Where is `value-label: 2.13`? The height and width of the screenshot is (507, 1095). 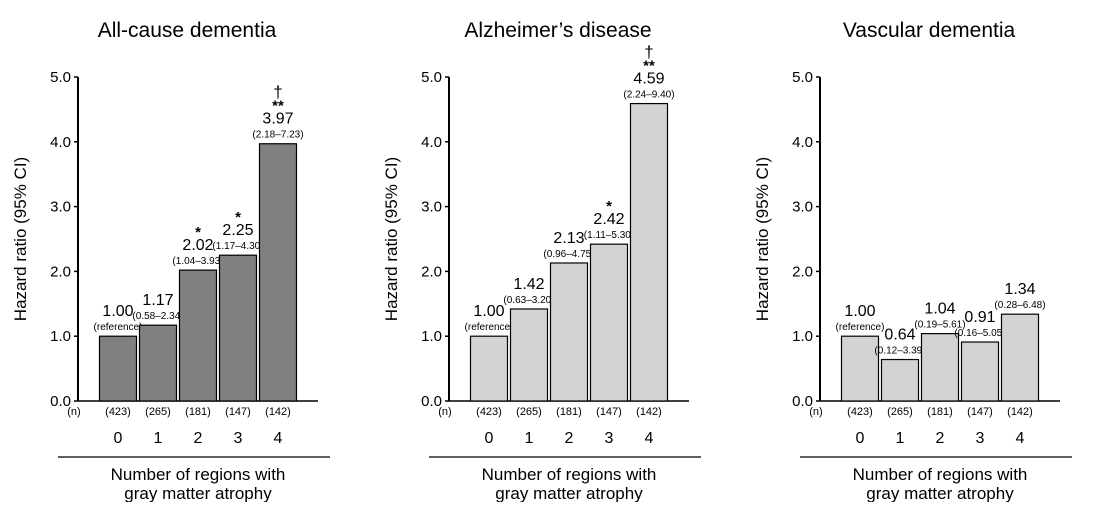
value-label: 2.13 is located at coordinates (568, 238).